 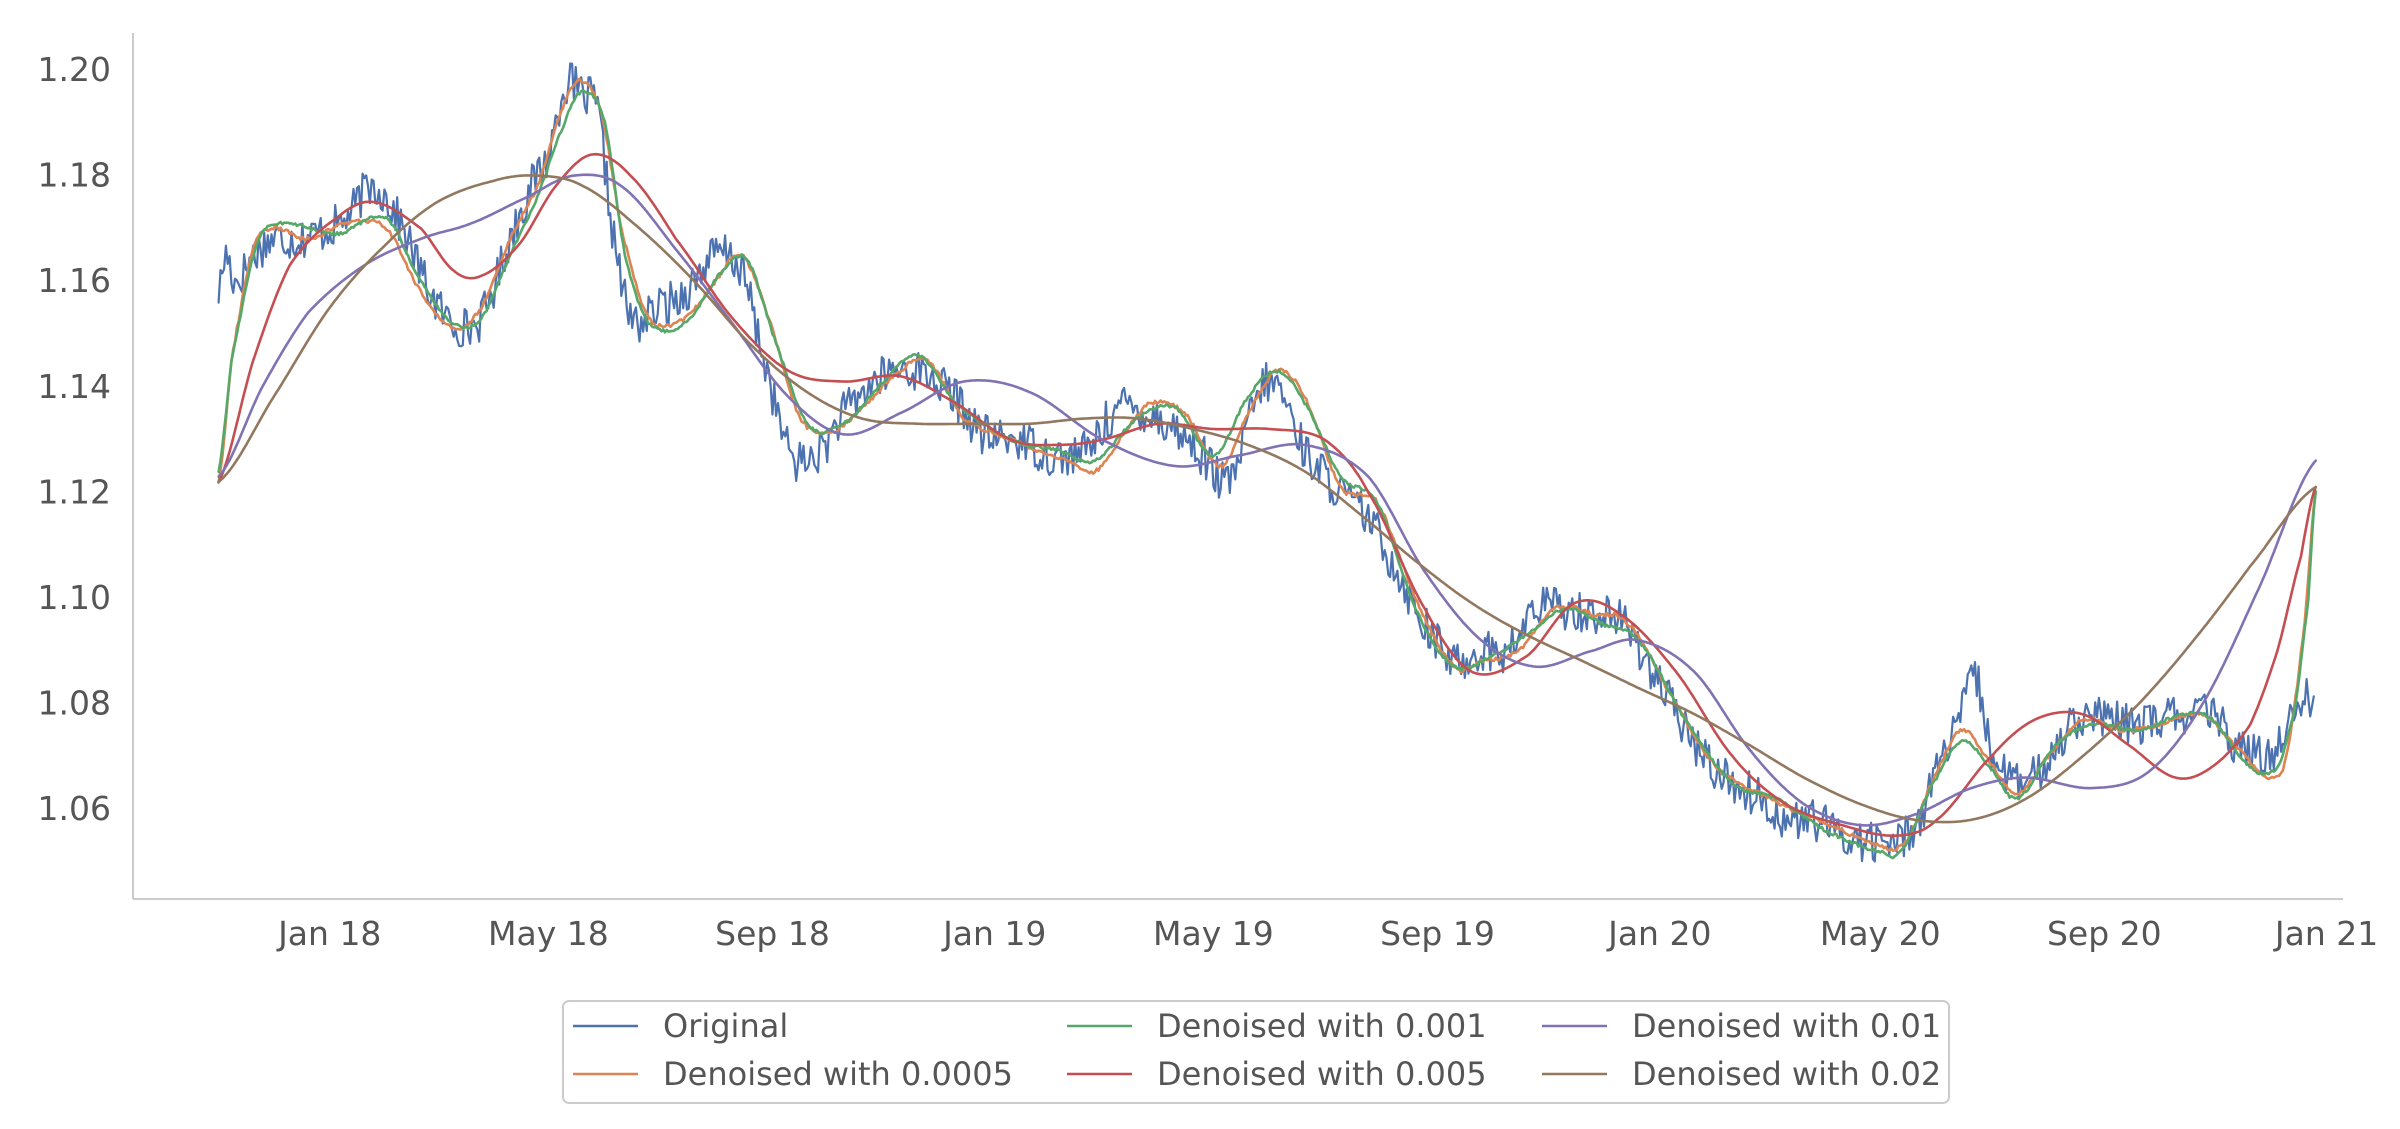 What do you see at coordinates (74, 491) in the screenshot?
I see `y-tick-label: 1.12` at bounding box center [74, 491].